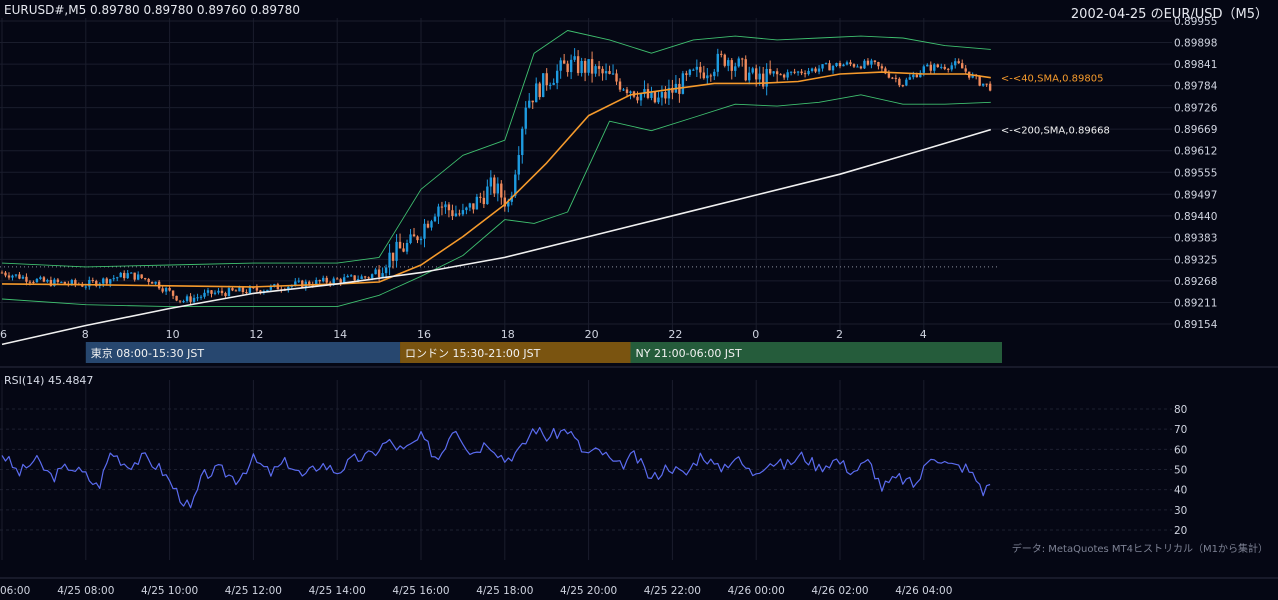  I want to click on date-tick-label: 4/26 00:00, so click(756, 591).